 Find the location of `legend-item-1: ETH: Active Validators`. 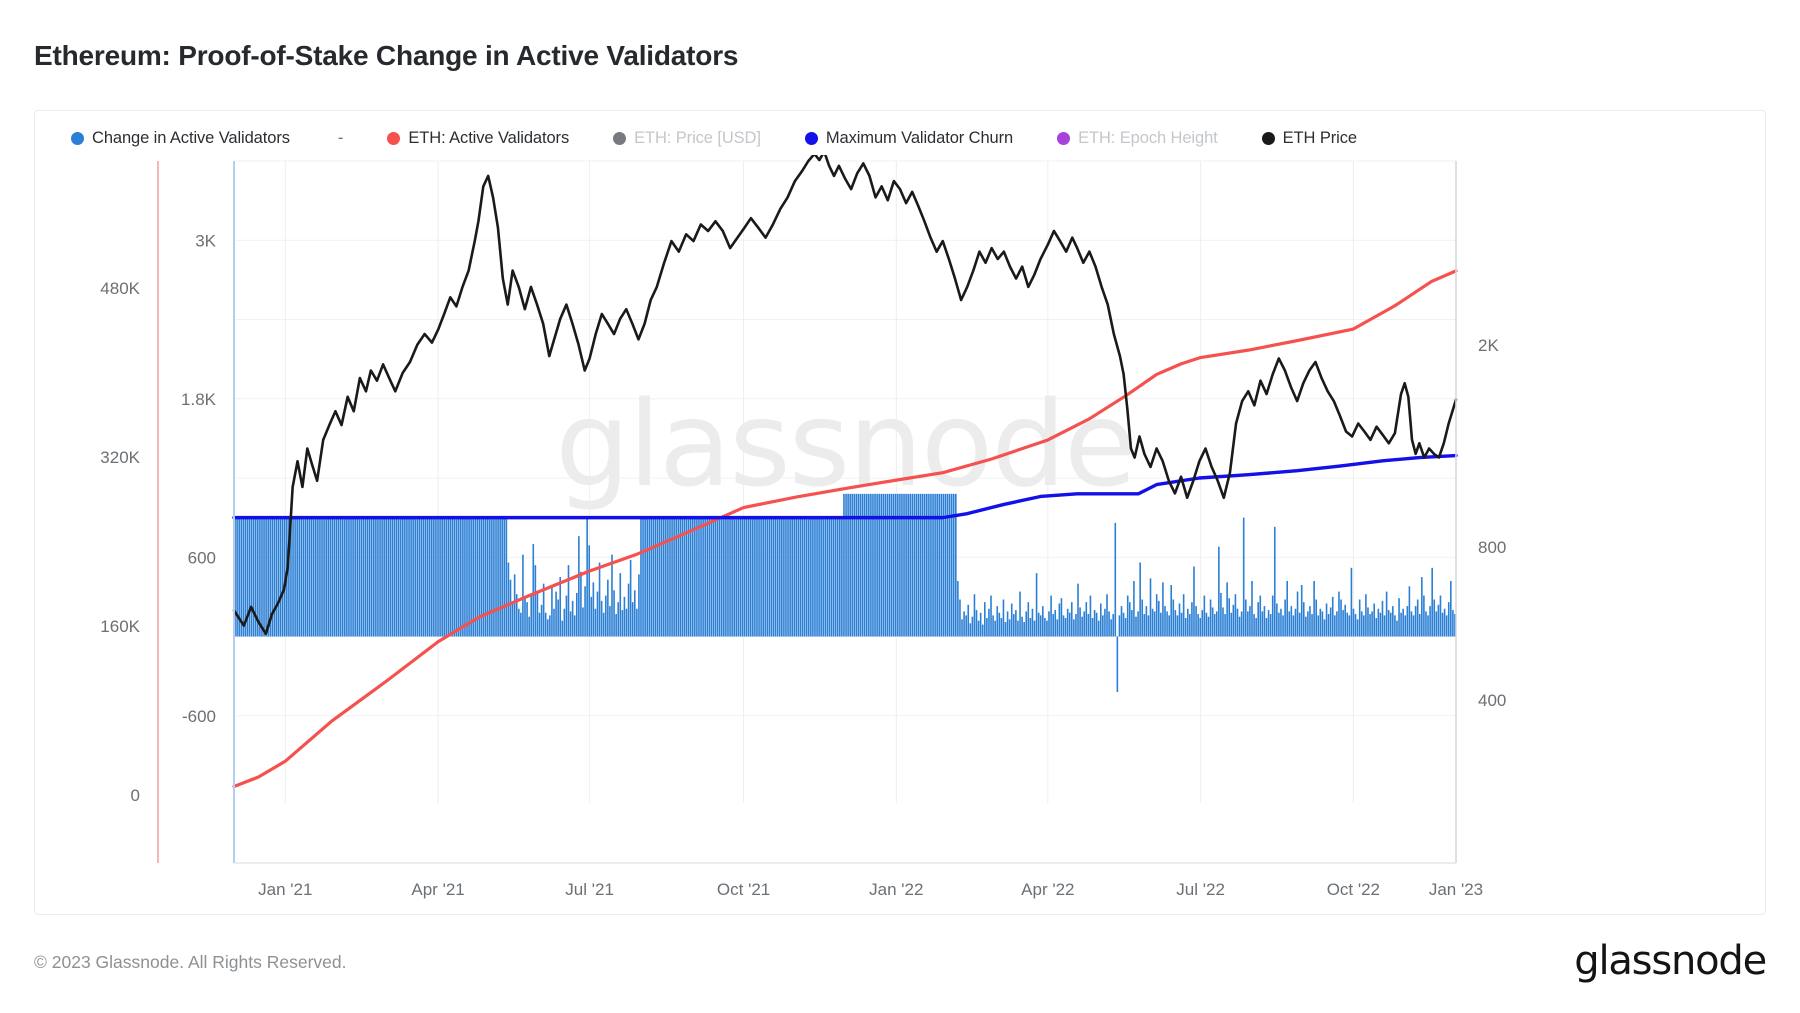

legend-item-1: ETH: Active Validators is located at coordinates (478, 138).